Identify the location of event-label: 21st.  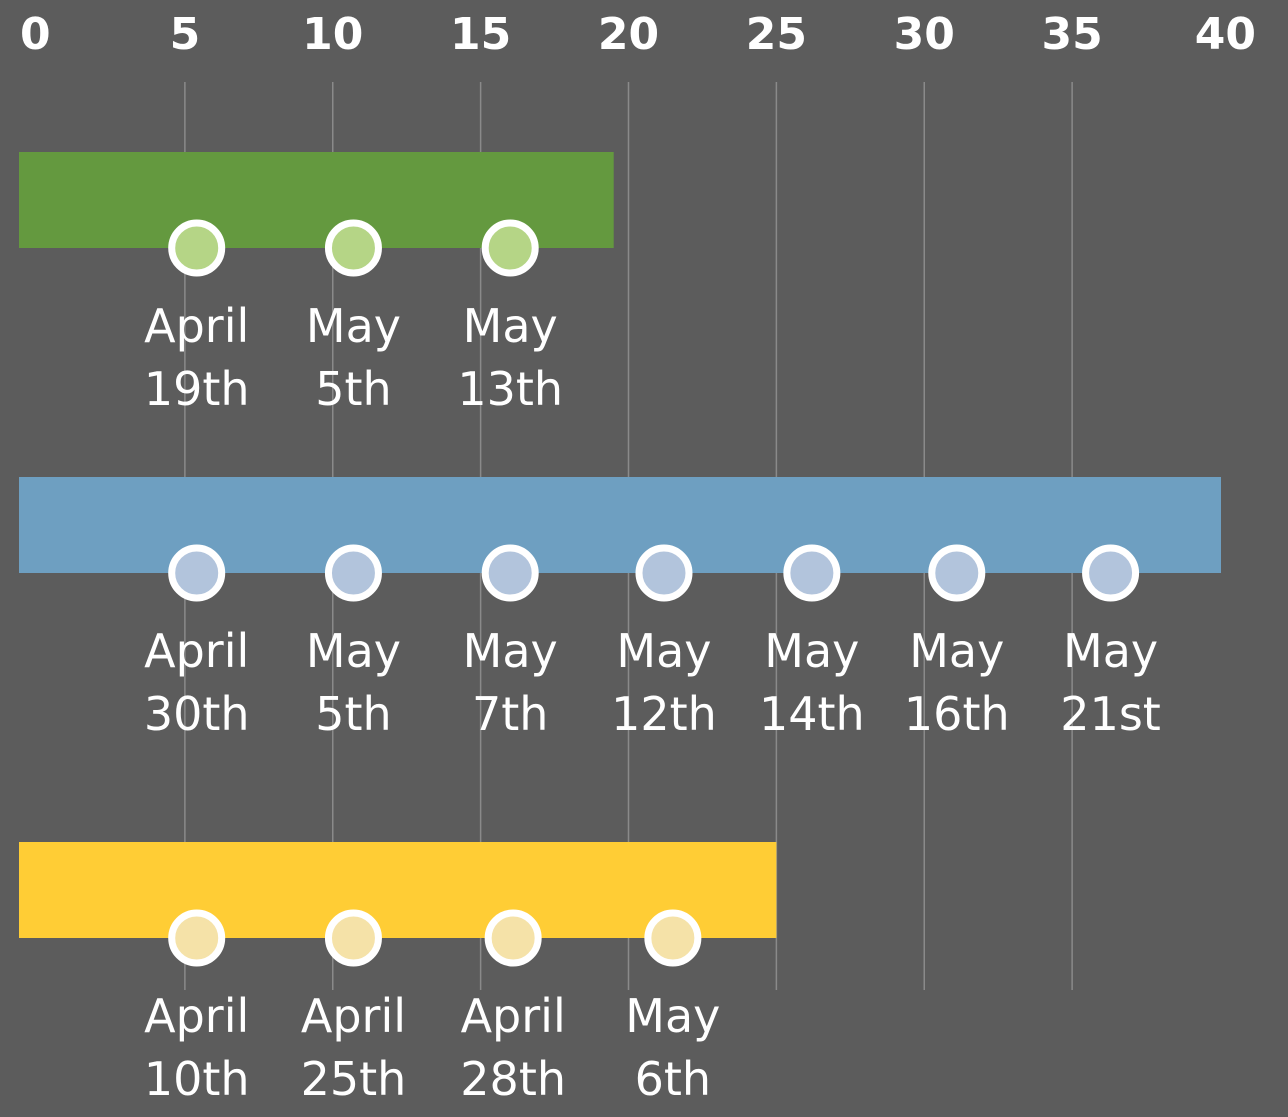
(1110, 714).